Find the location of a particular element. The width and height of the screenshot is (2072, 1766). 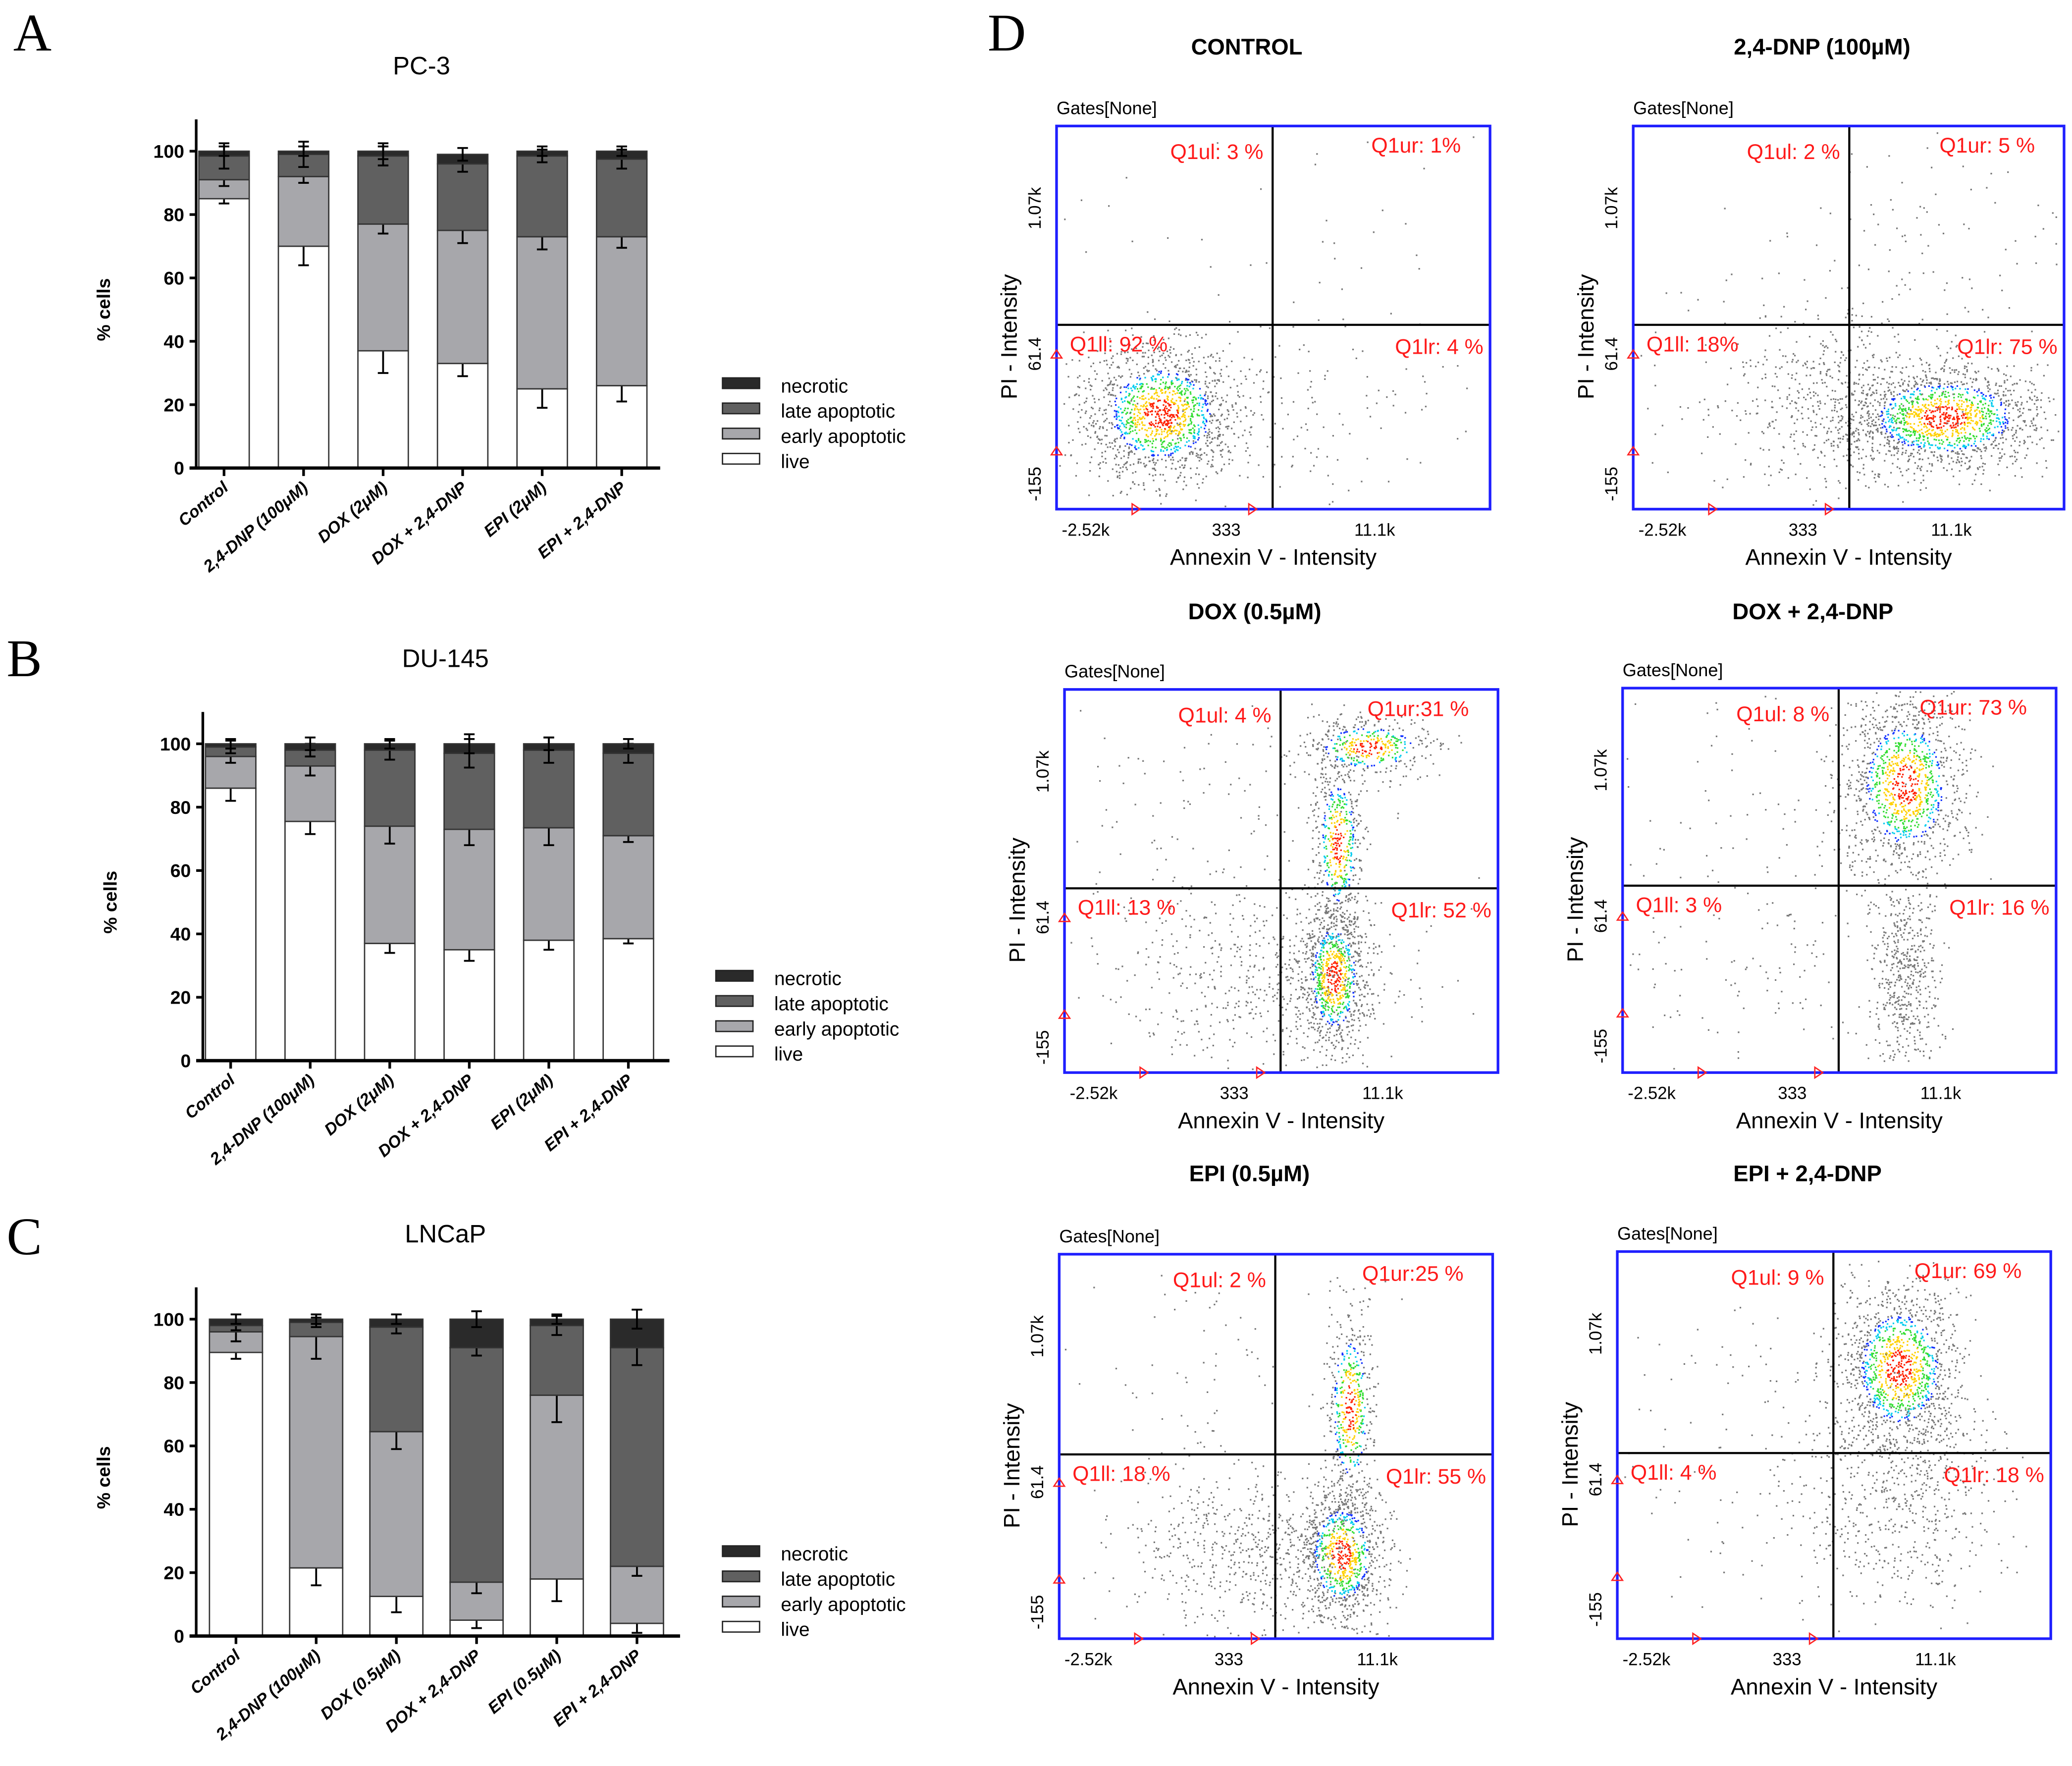

flow-plot-title: 2,4-DNP (100µM) is located at coordinates (1822, 47).